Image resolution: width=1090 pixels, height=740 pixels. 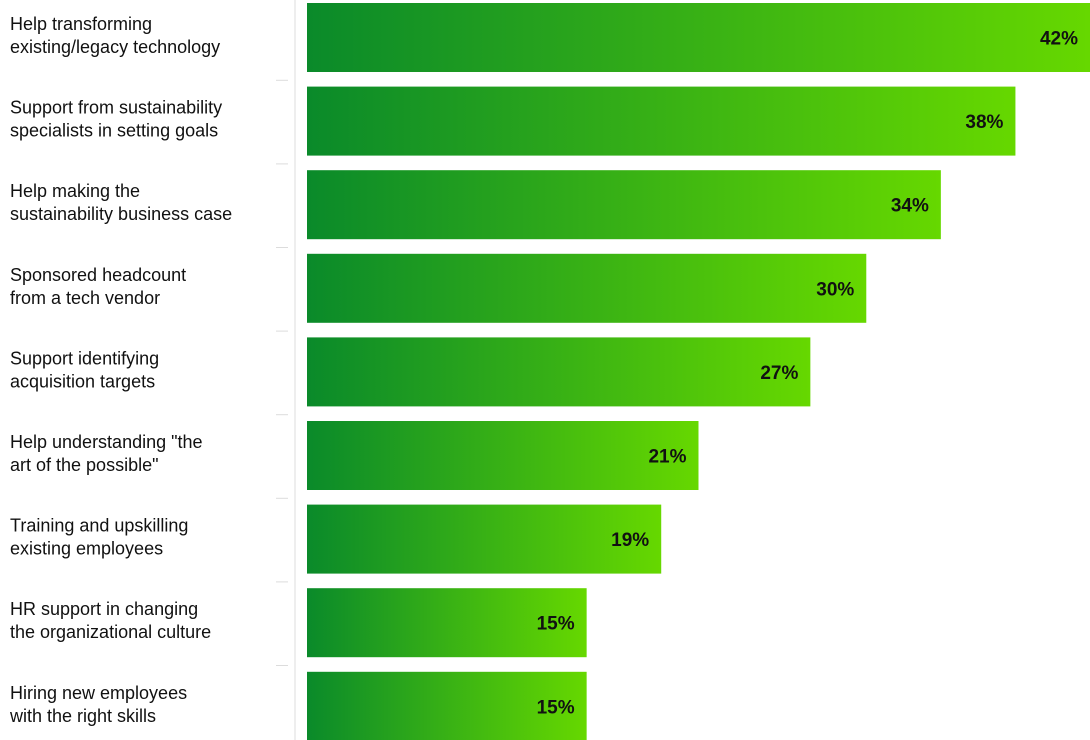 I want to click on data-label: 42%, so click(x=1059, y=39).